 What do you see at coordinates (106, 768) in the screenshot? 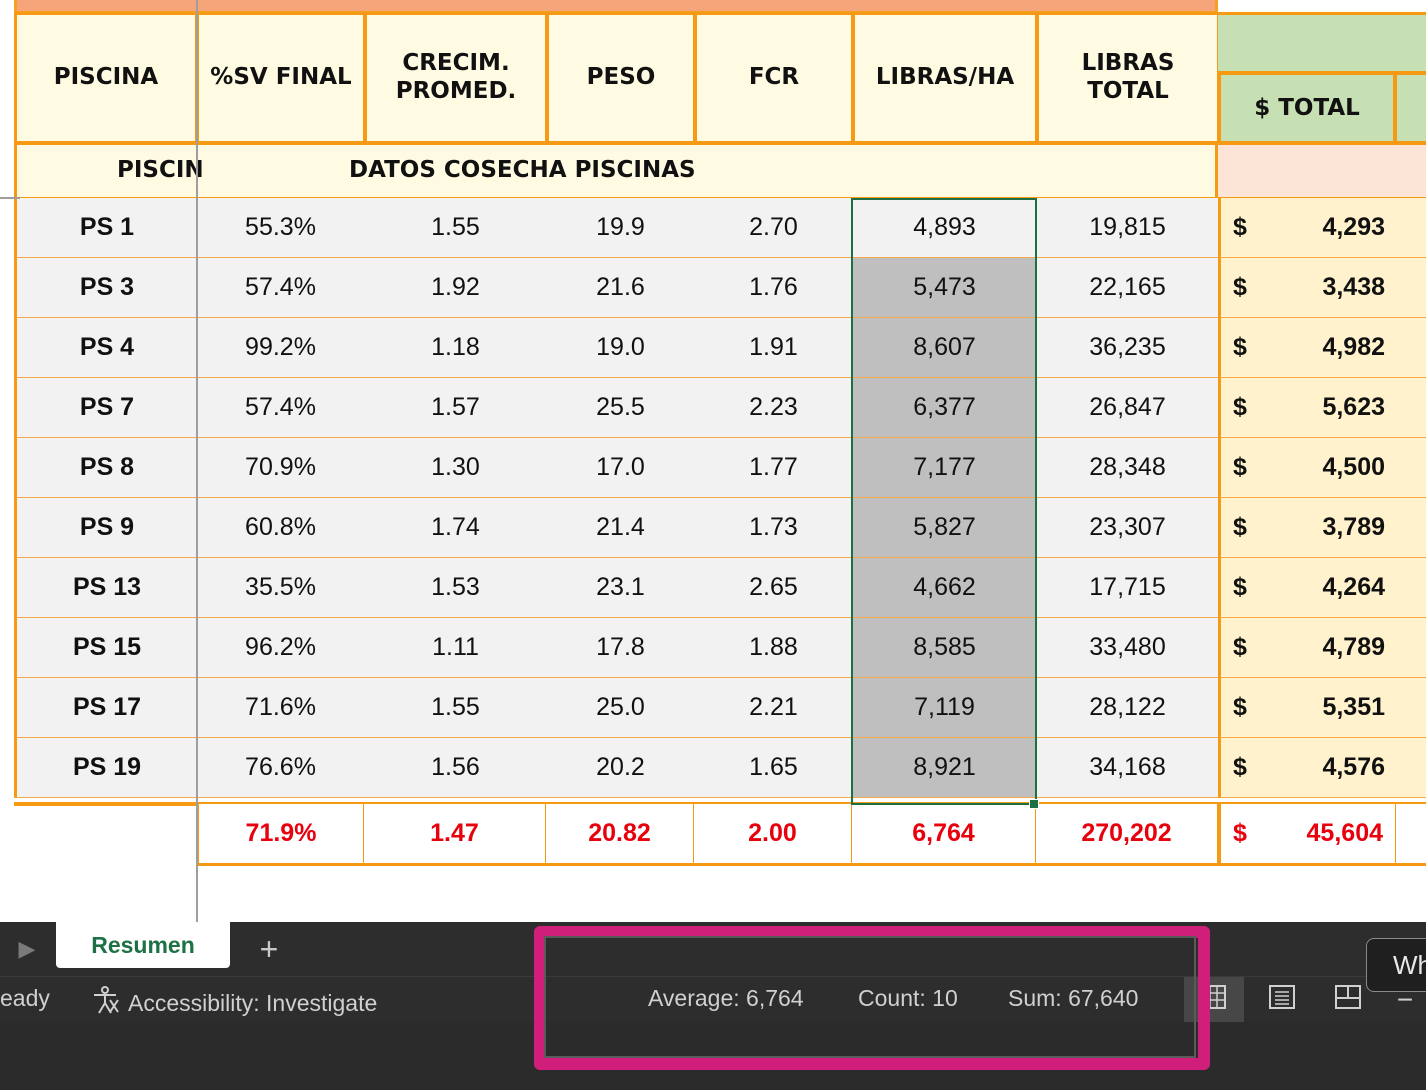
I see `cell-name: PS 19` at bounding box center [106, 768].